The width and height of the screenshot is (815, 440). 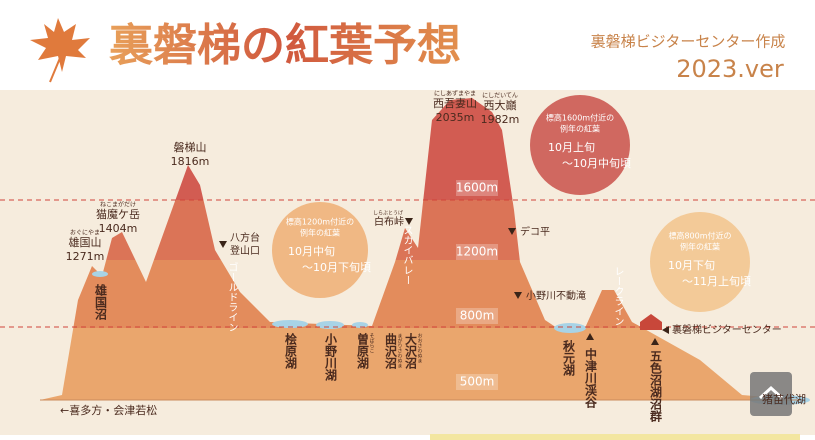 I want to click on place-reading: おおさわぬま, so click(x=420, y=348).